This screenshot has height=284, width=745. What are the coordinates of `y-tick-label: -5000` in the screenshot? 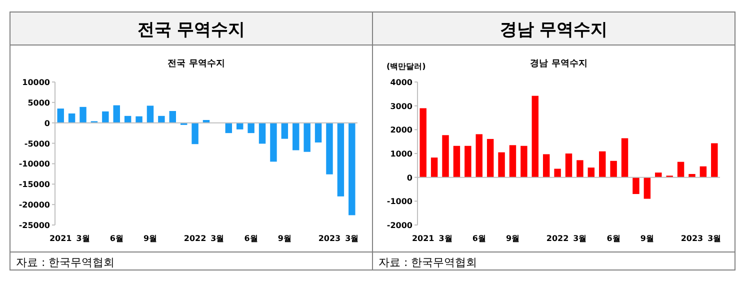 It's located at (37, 143).